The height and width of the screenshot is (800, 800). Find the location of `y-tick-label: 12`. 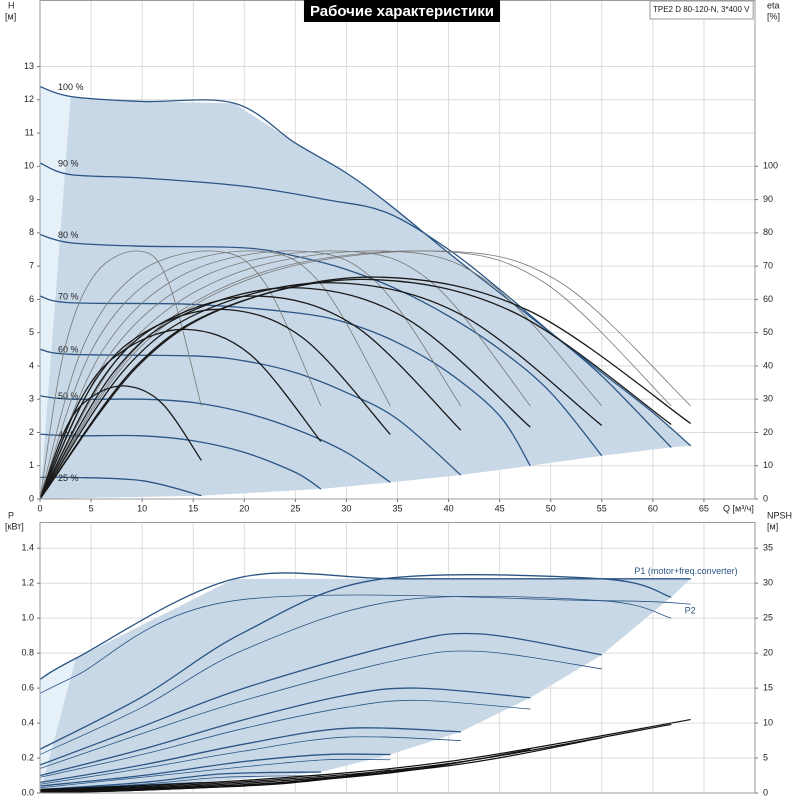

y-tick-label: 12 is located at coordinates (29, 99).